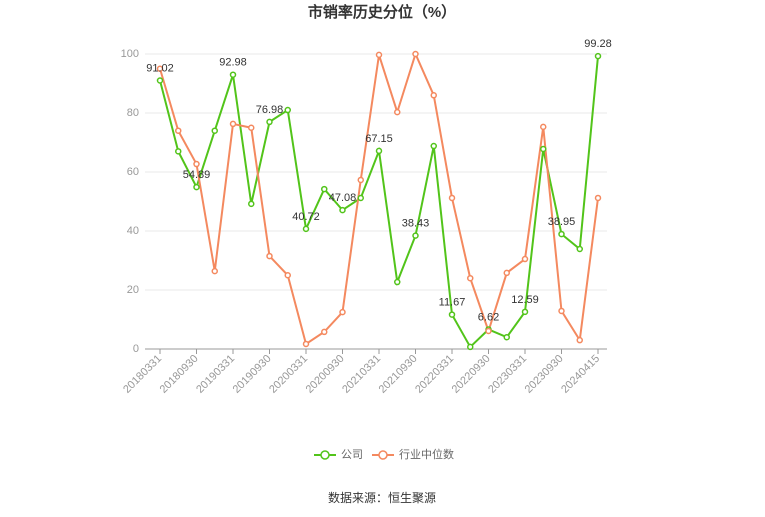 Image resolution: width=765 pixels, height=517 pixels. What do you see at coordinates (306, 217) in the screenshot?
I see `data-label: 40.72` at bounding box center [306, 217].